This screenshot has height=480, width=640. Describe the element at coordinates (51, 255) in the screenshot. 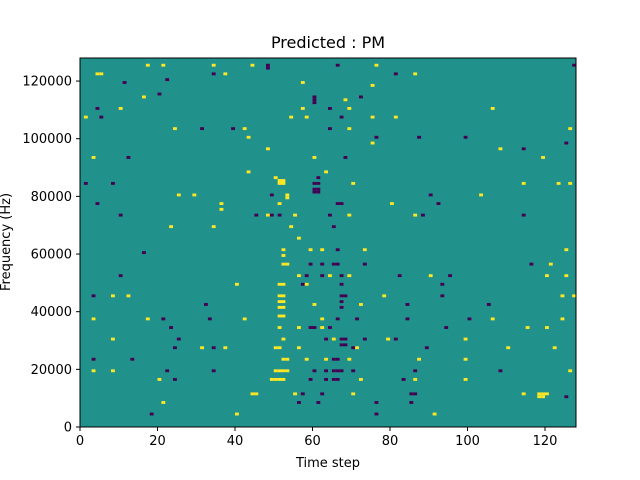

I see `y-tick-label: 60000` at that location.